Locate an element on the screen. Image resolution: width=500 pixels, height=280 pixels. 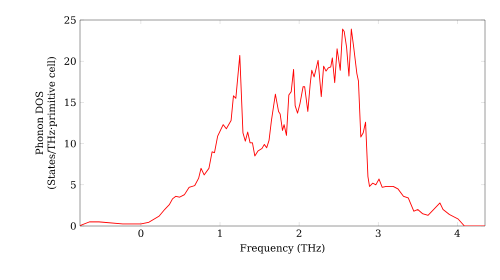
x-axis-title: Frequency (THz) is located at coordinates (282, 249).